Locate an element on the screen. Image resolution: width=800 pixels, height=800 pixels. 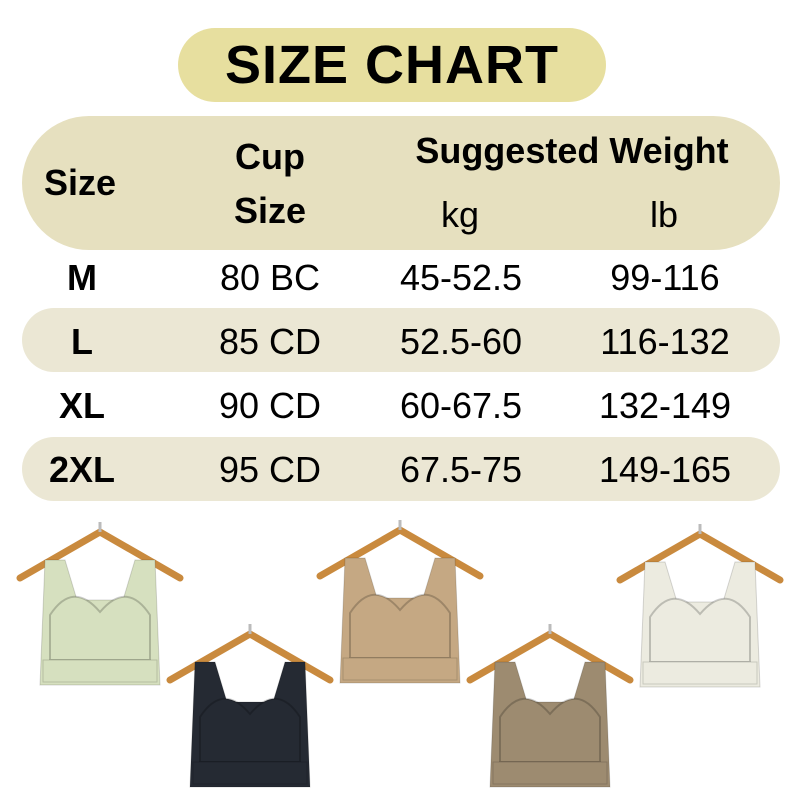
product-image-black is located at coordinates (250, 707).